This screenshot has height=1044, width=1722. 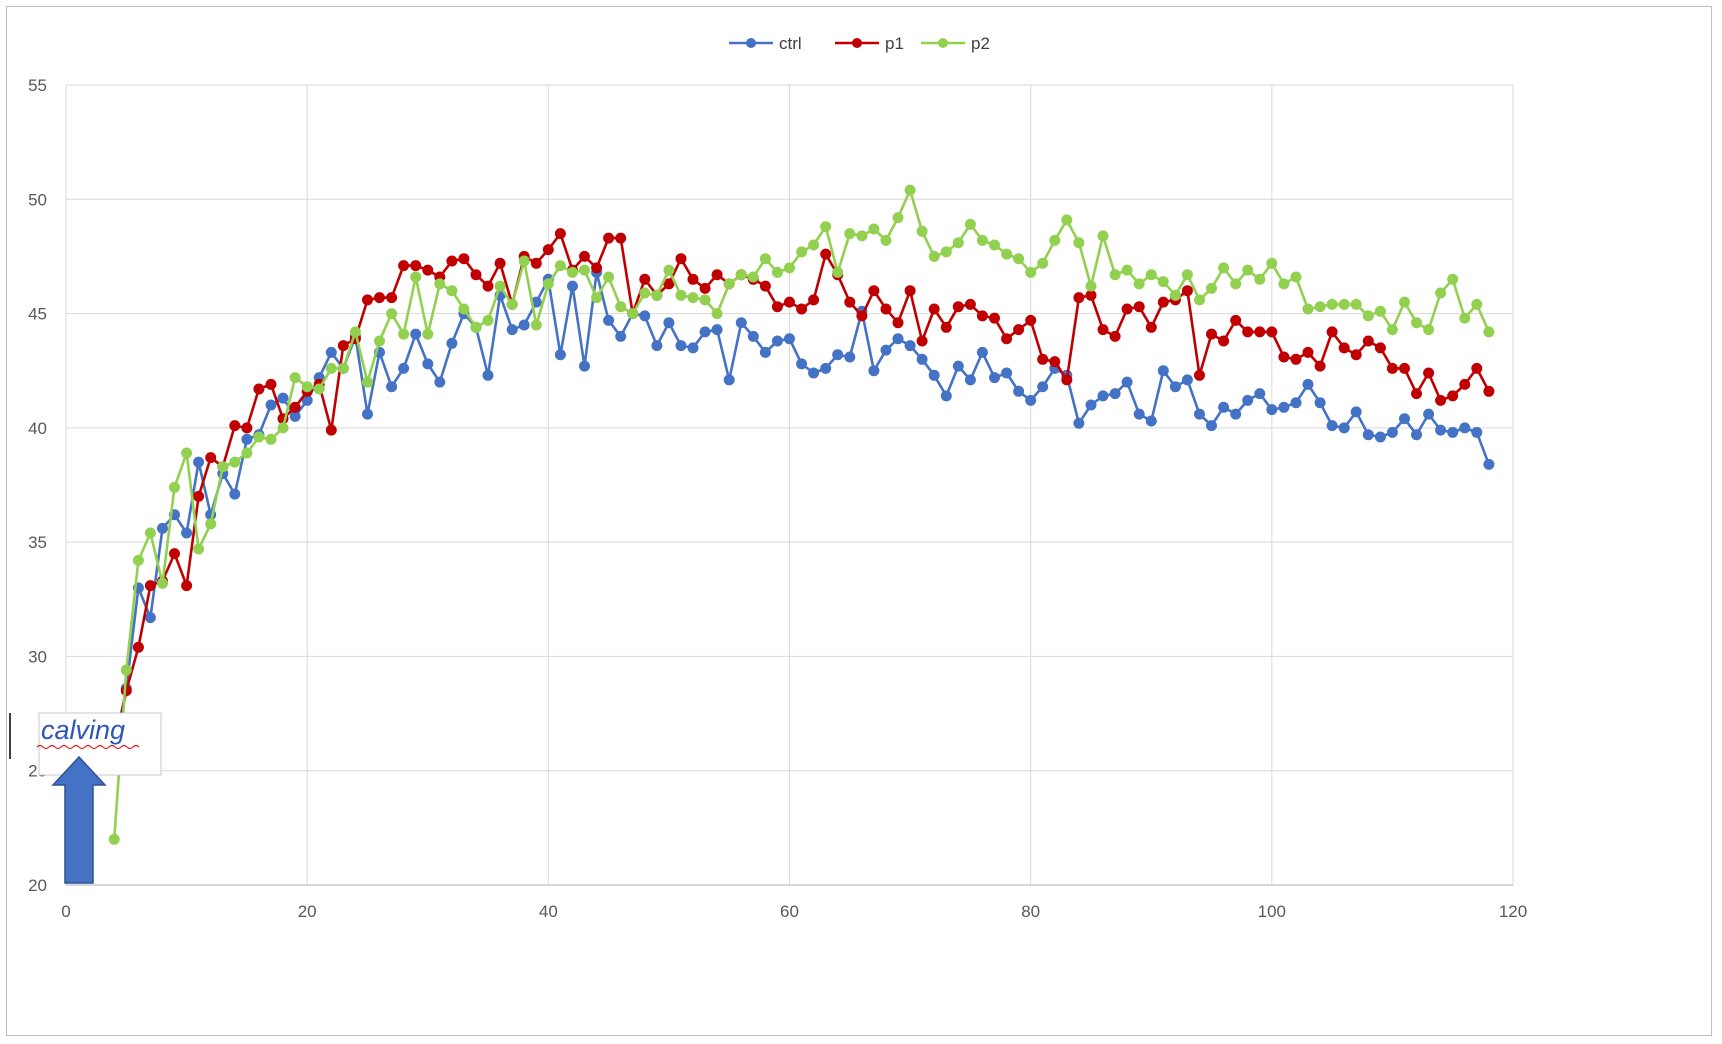 What do you see at coordinates (980, 43) in the screenshot?
I see `legend-label-p2: p2` at bounding box center [980, 43].